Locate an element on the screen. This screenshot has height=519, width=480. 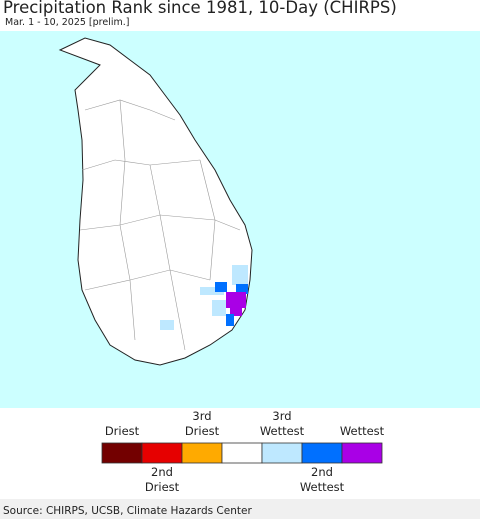
footer-bar is located at coordinates (240, 509).